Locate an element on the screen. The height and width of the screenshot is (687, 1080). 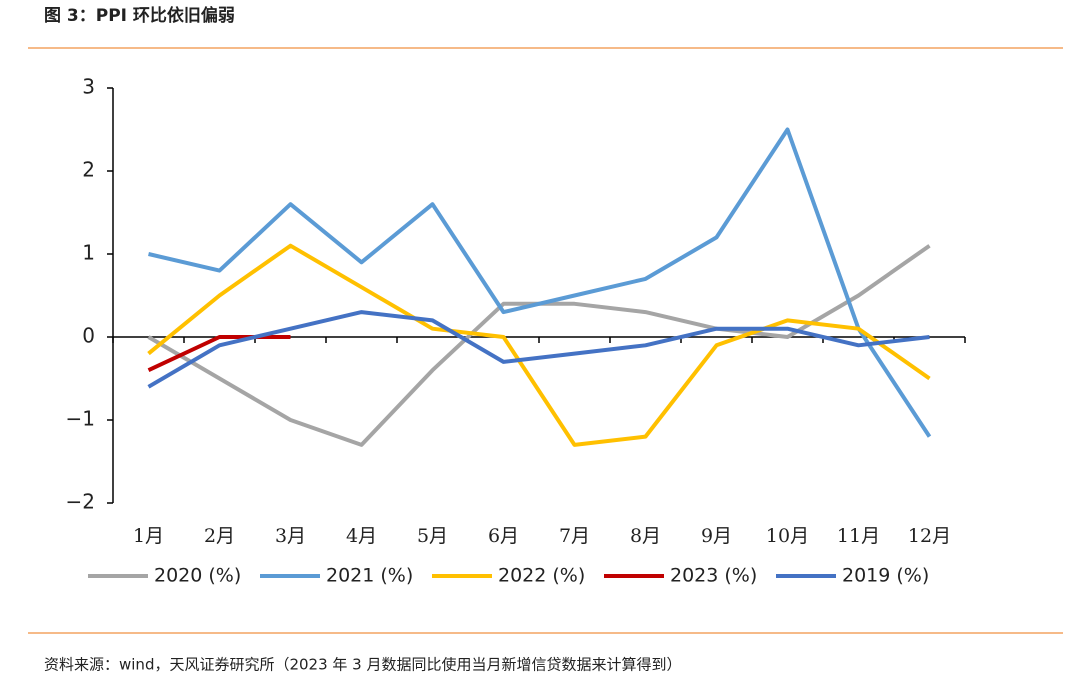
x-tick-label: 10月 is located at coordinates (787, 536).